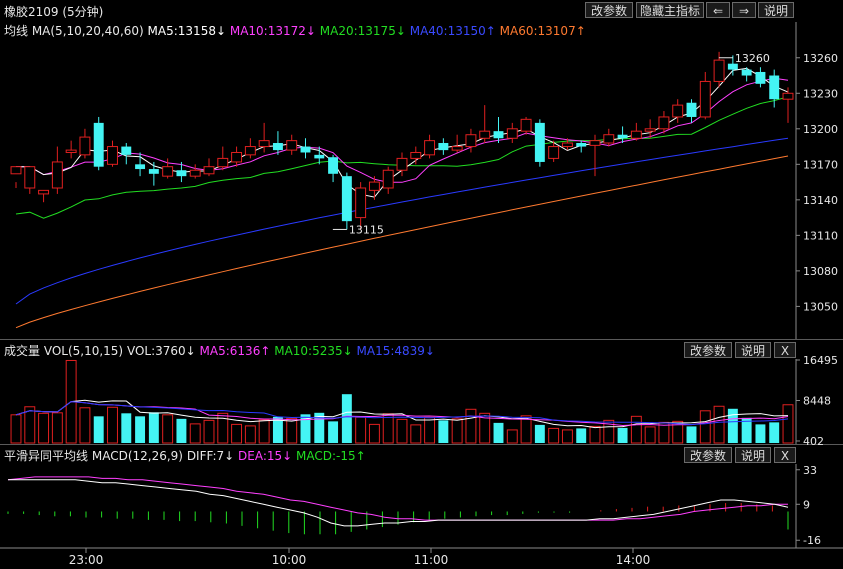 This screenshot has width=843, height=569. What do you see at coordinates (265, 455) in the screenshot?
I see `dea-value: DEA:15↓` at bounding box center [265, 455].